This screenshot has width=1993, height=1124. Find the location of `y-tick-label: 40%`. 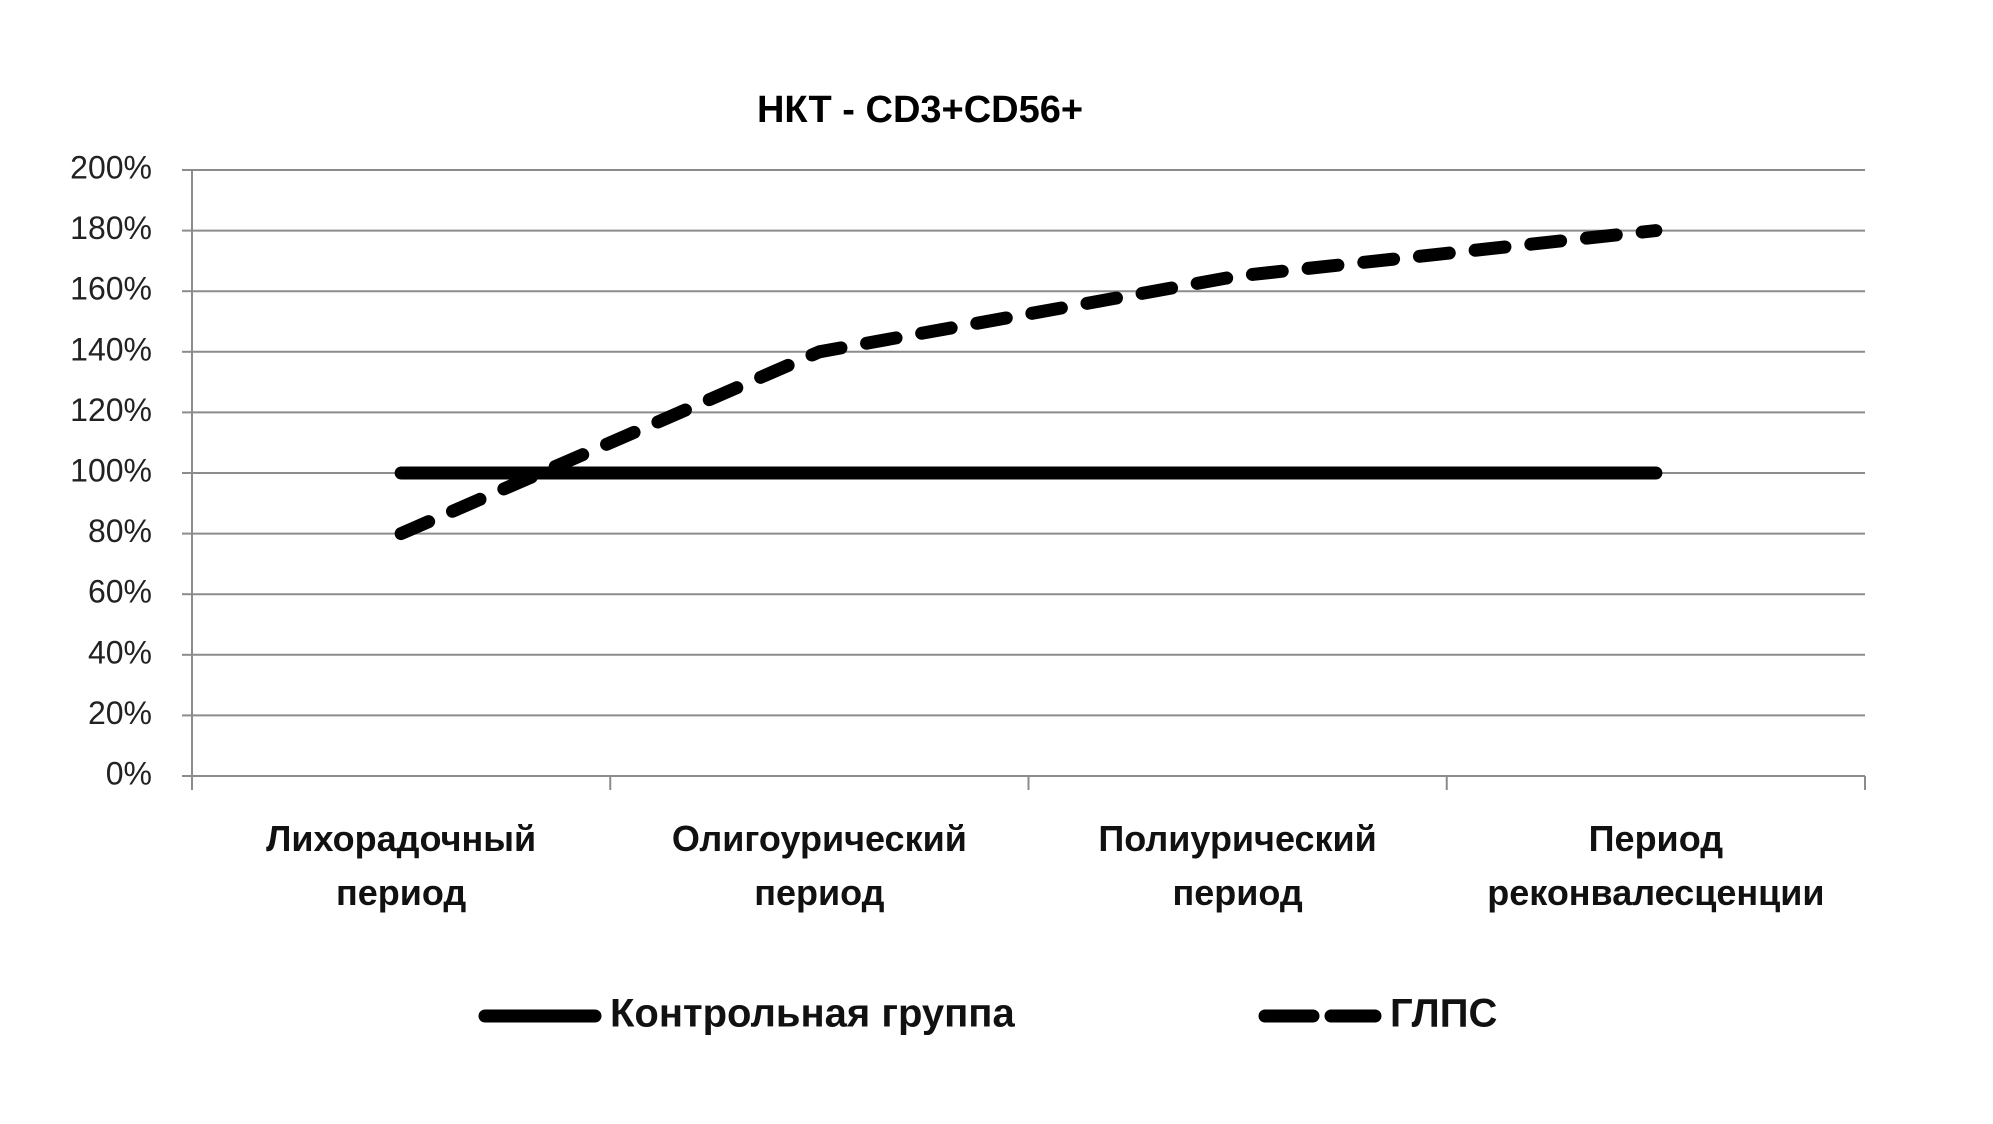

y-tick-label: 40% is located at coordinates (120, 652).